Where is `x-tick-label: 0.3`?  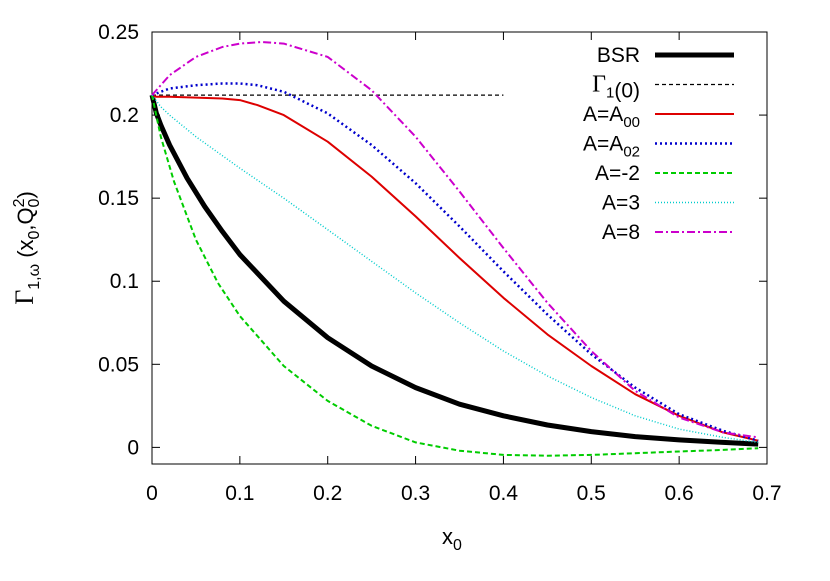 x-tick-label: 0.3 is located at coordinates (415, 493).